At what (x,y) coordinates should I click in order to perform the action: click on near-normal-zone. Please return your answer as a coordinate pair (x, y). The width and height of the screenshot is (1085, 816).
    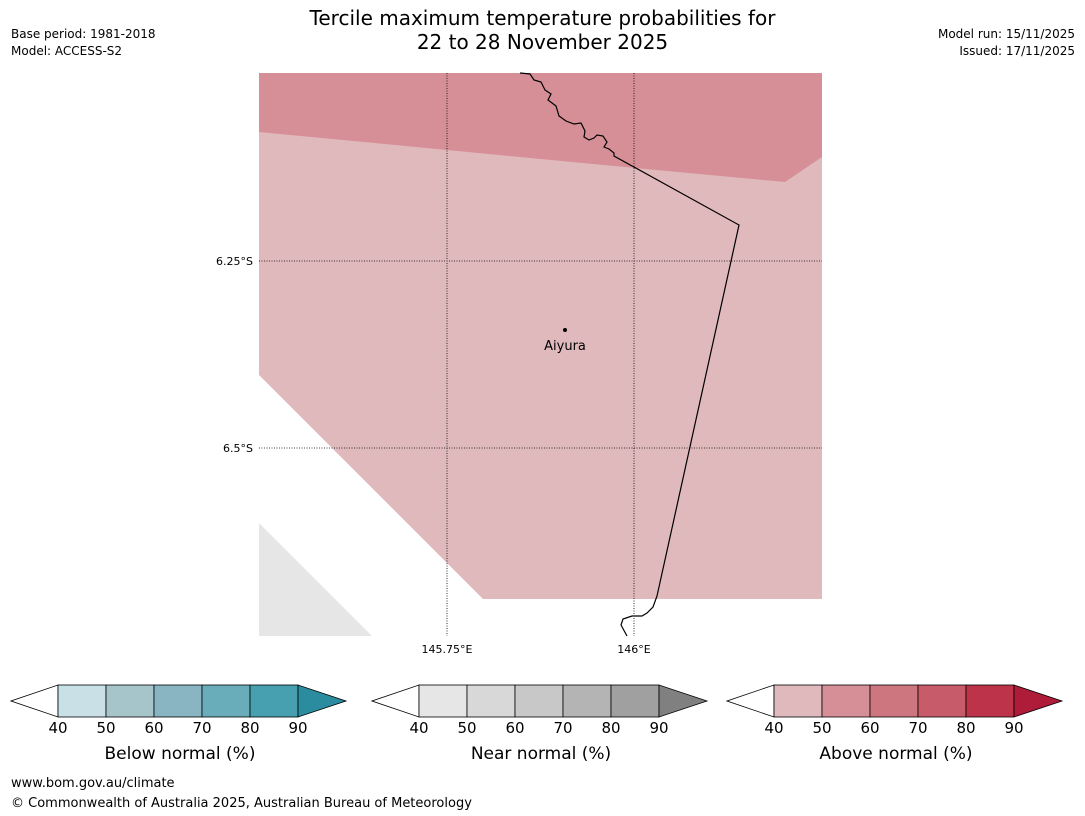
    Looking at the image, I should click on (315, 579).